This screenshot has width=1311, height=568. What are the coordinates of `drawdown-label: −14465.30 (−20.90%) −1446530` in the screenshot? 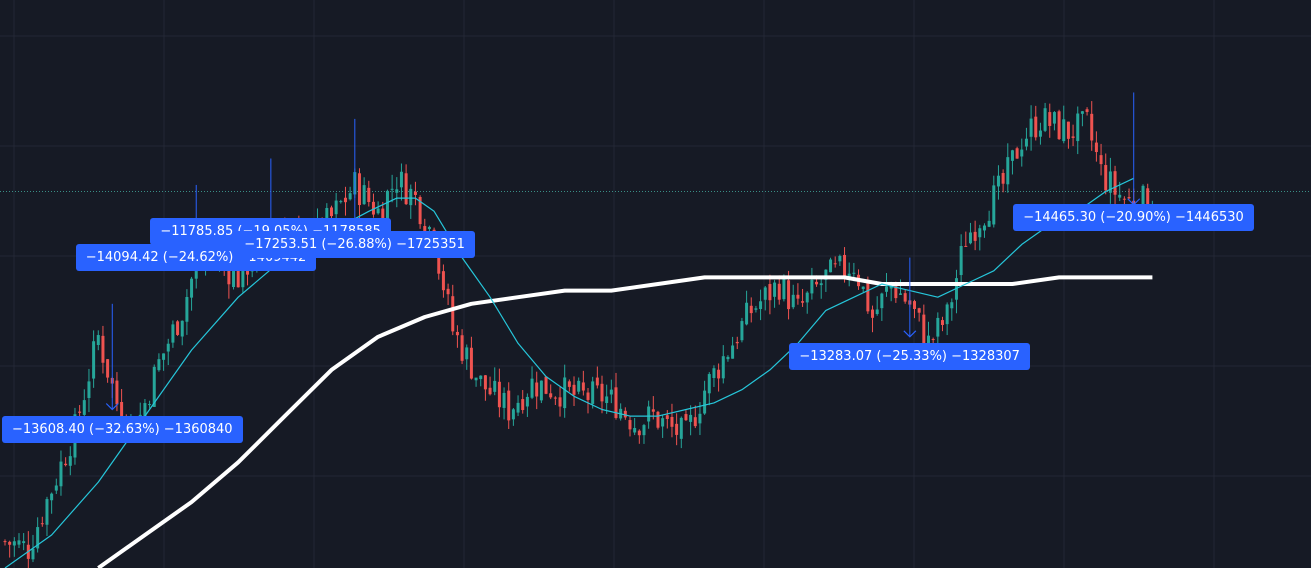 It's located at (1133, 218).